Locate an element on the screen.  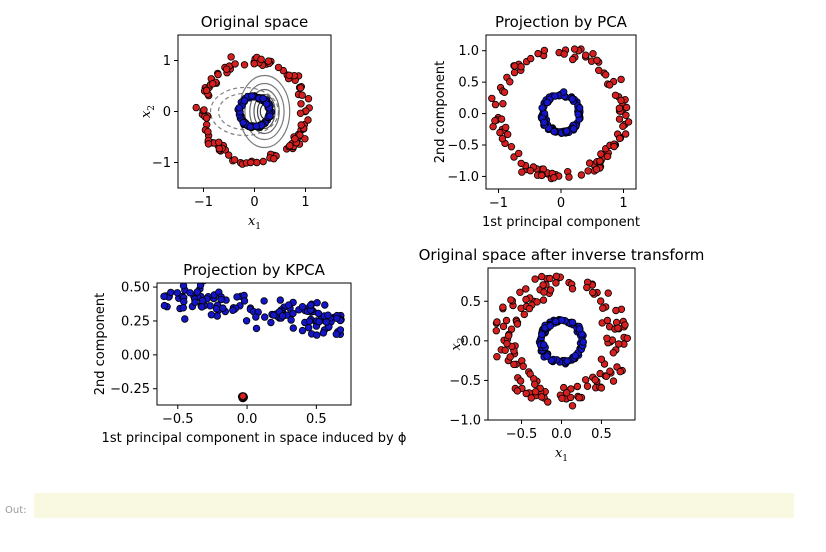
y-tick-label: 0.0 is located at coordinates (468, 114).